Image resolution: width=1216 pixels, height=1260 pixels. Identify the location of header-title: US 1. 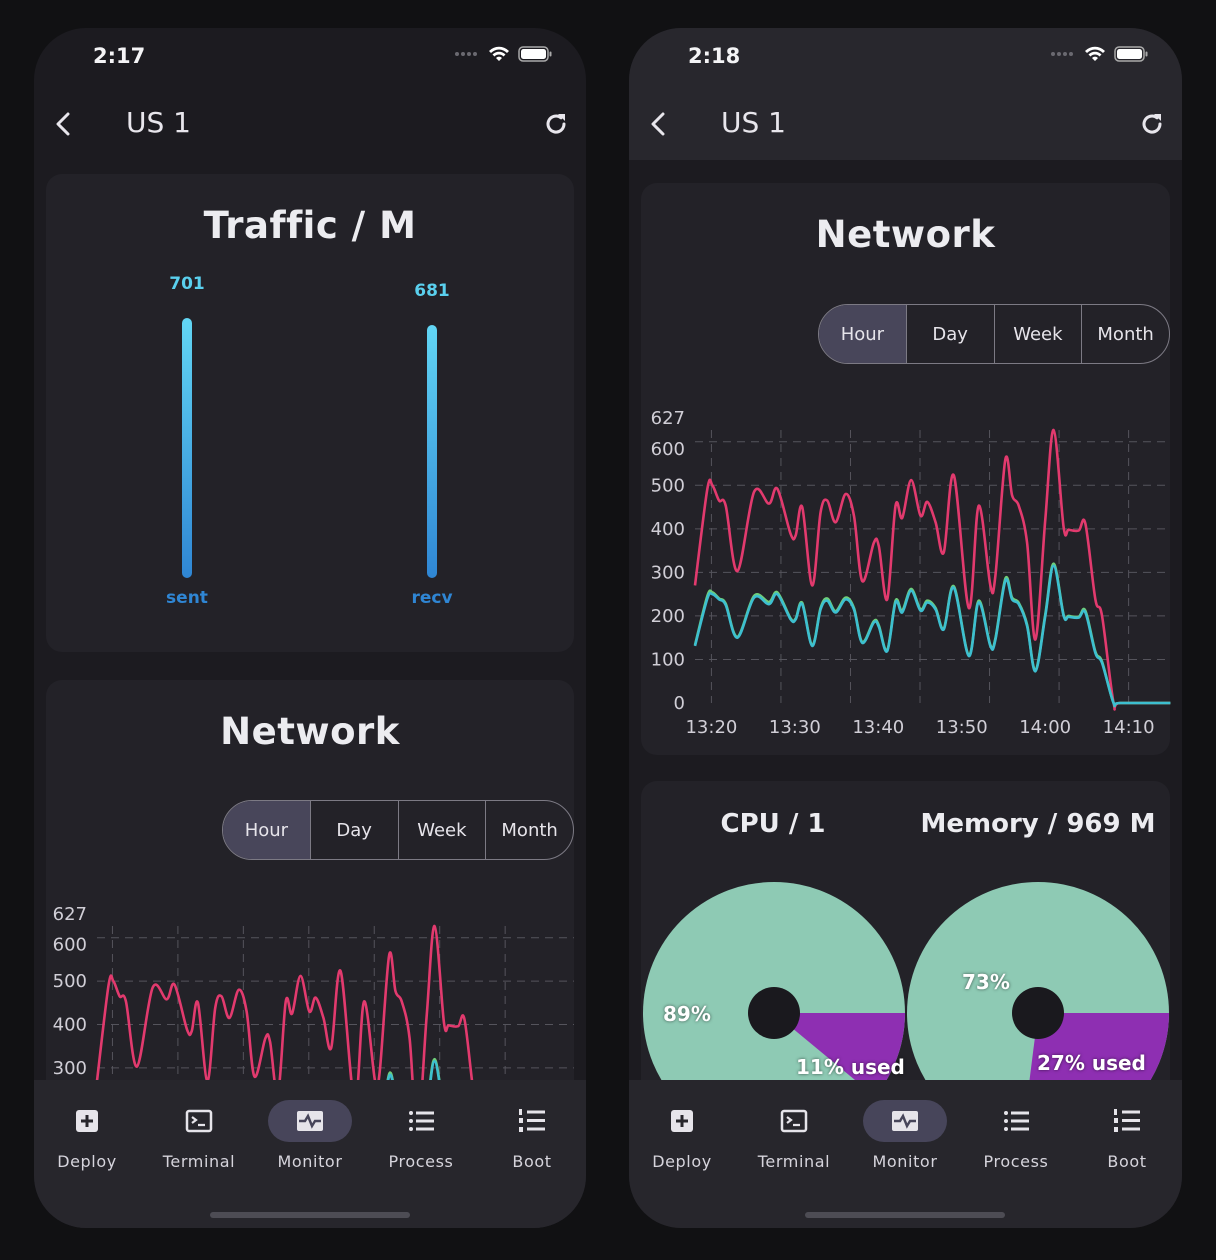
(158, 122).